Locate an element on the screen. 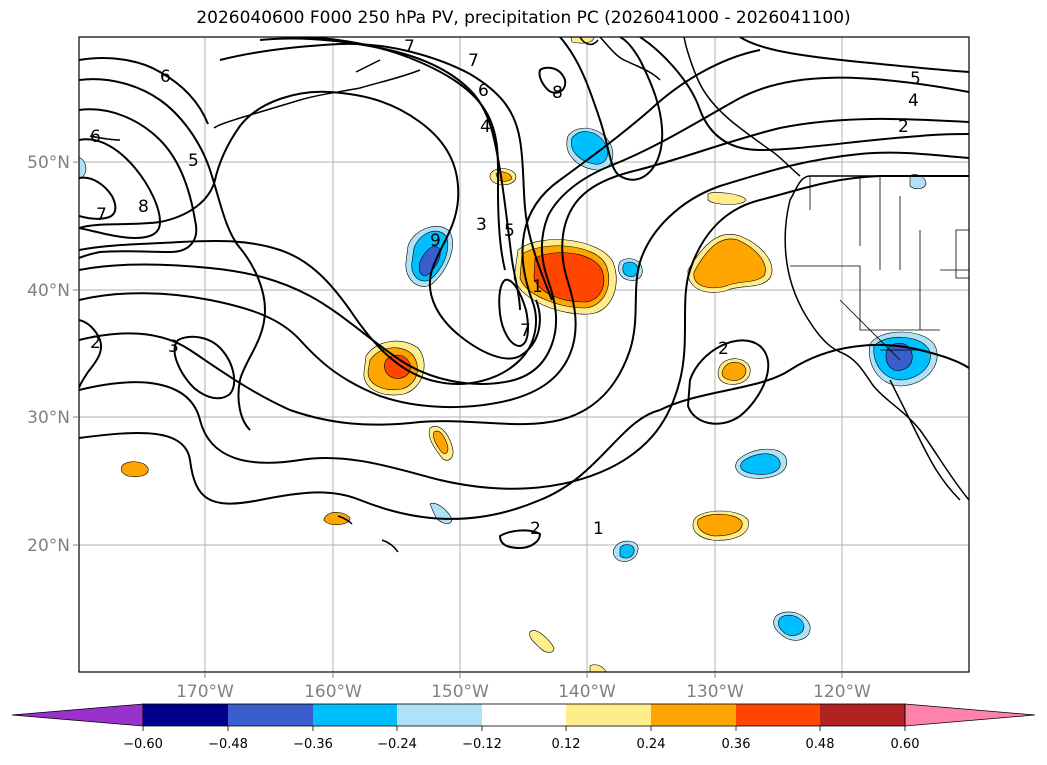 This screenshot has height=765, width=1047. contour-label: 3 is located at coordinates (481, 225).